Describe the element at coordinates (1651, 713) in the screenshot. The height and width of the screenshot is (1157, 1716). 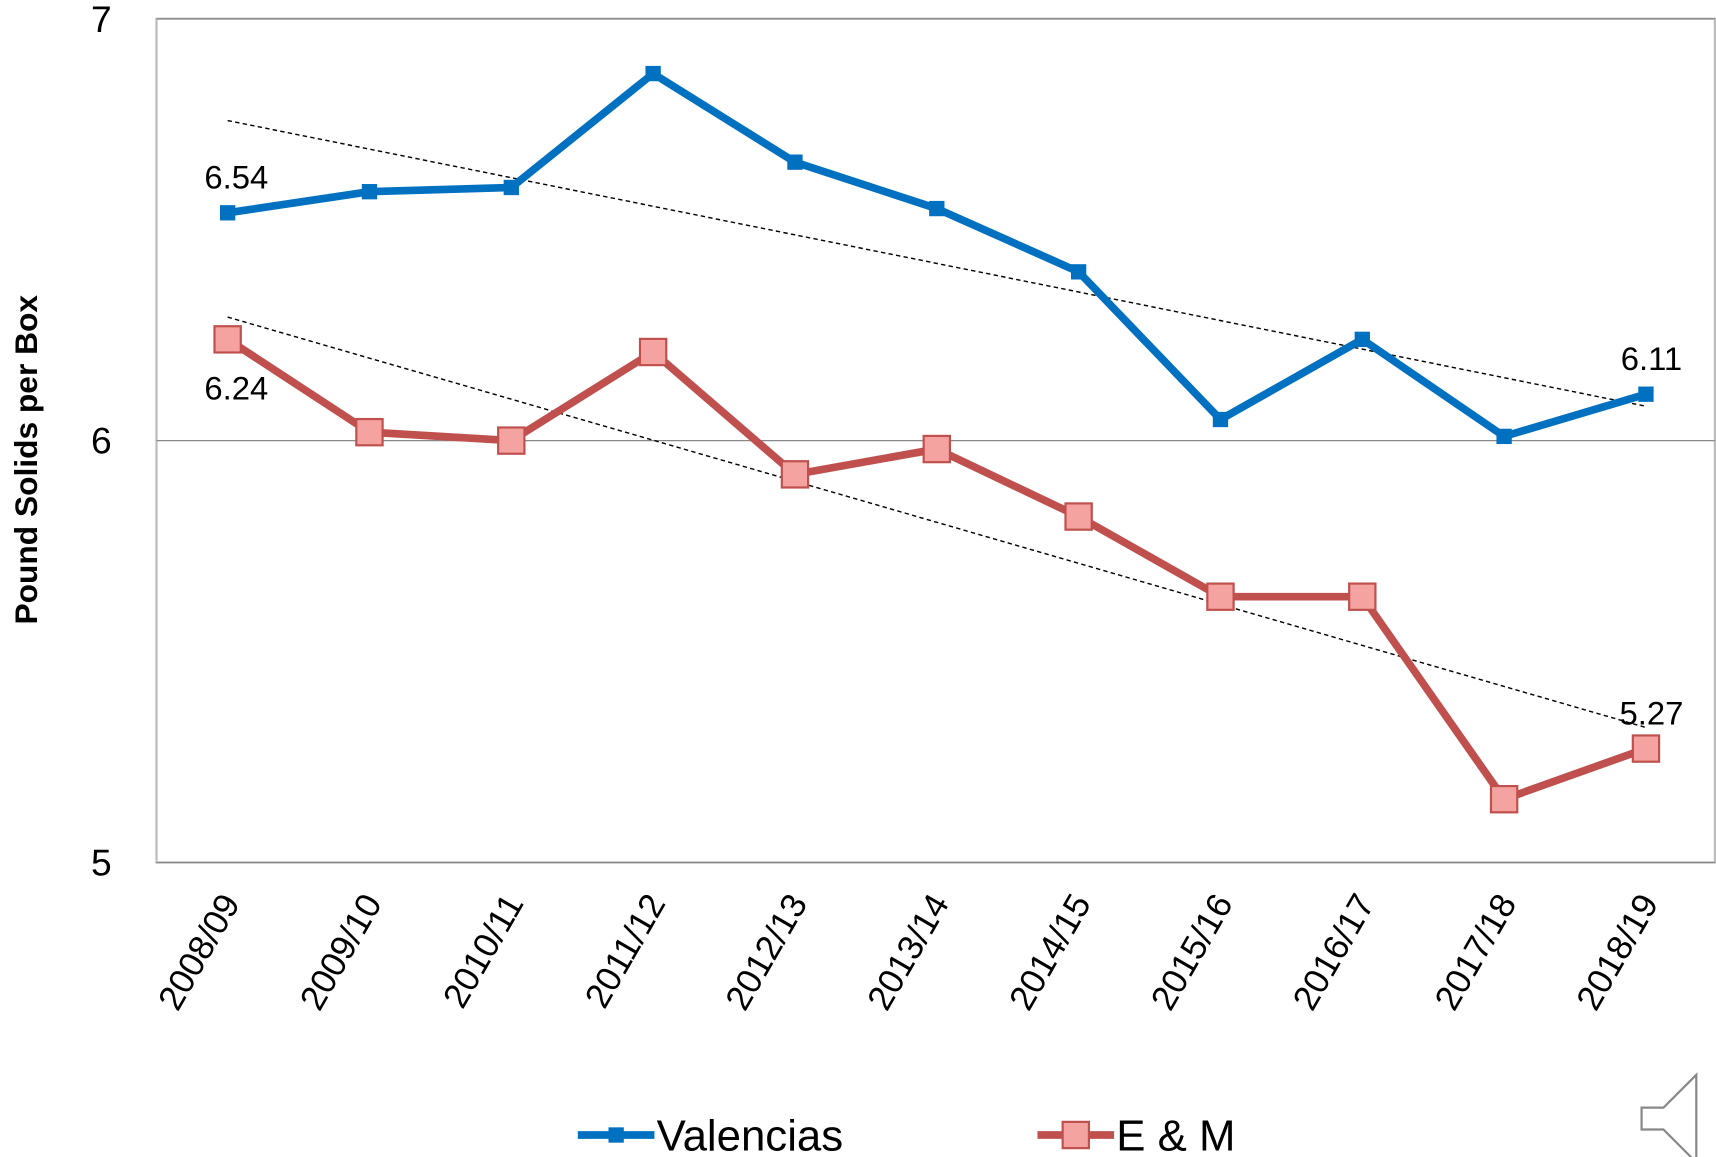
I see `data-label: 5.27` at that location.